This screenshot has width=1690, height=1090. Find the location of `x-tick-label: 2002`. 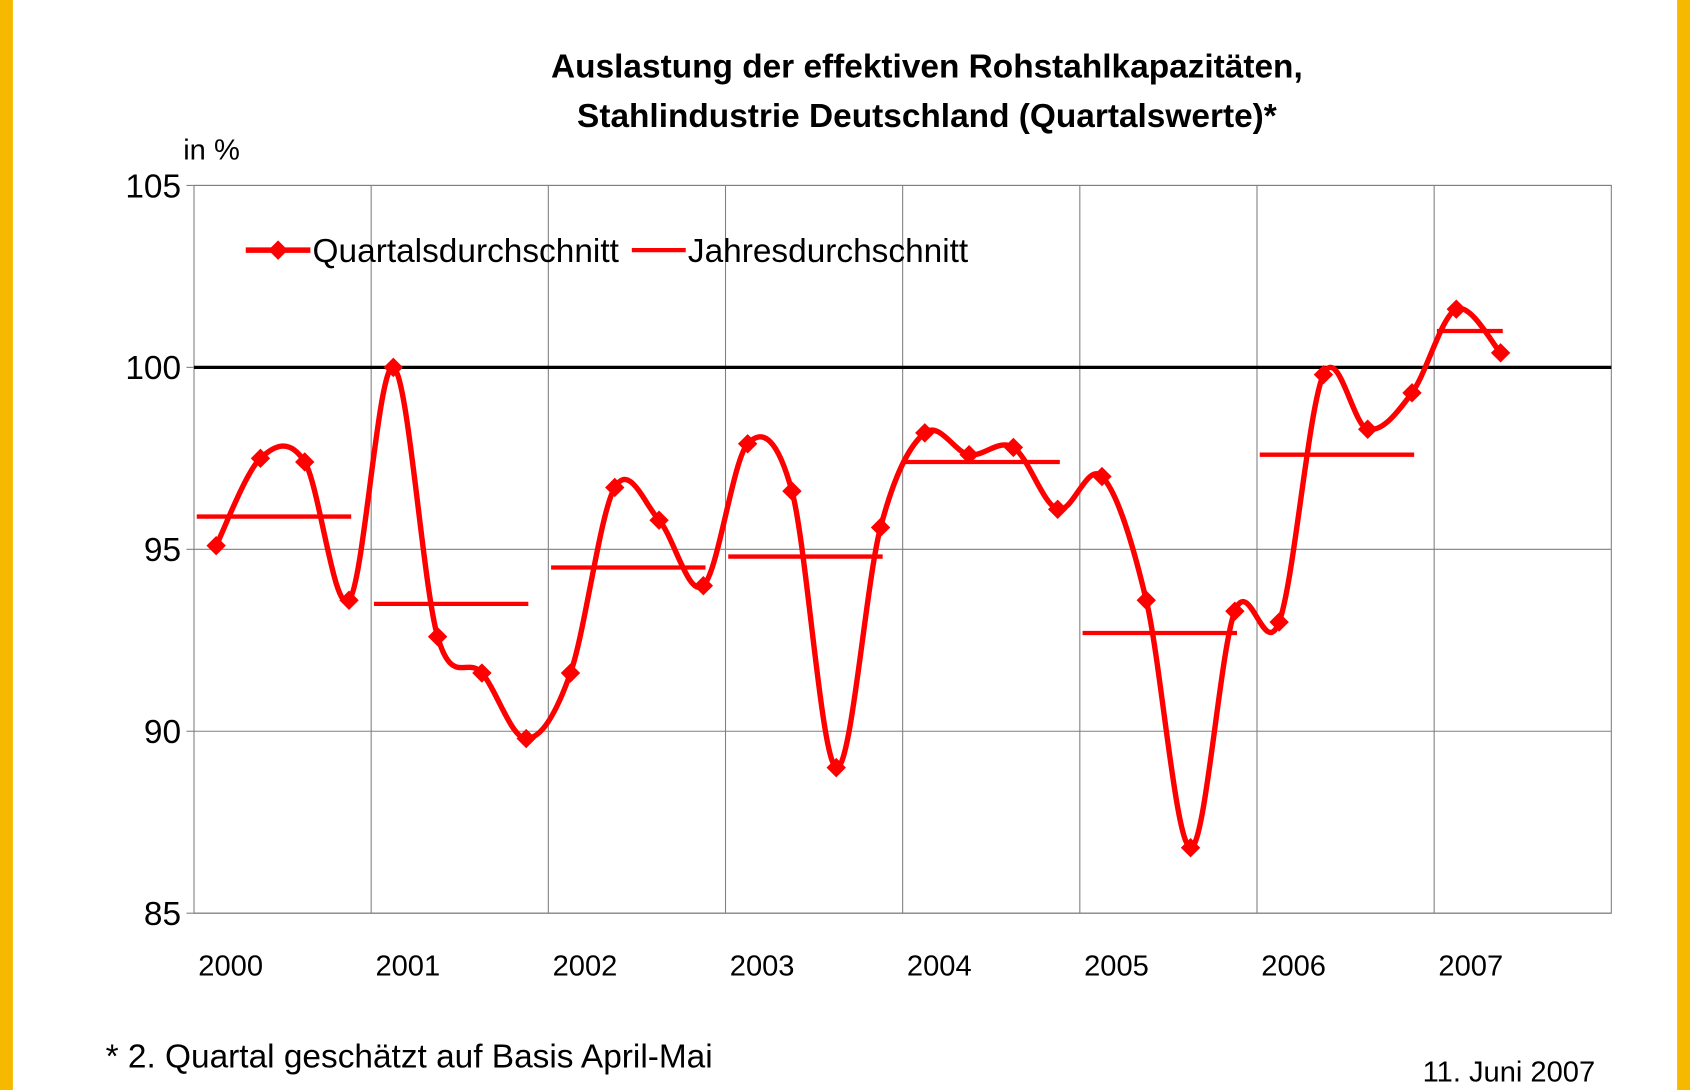

x-tick-label: 2002 is located at coordinates (585, 967).